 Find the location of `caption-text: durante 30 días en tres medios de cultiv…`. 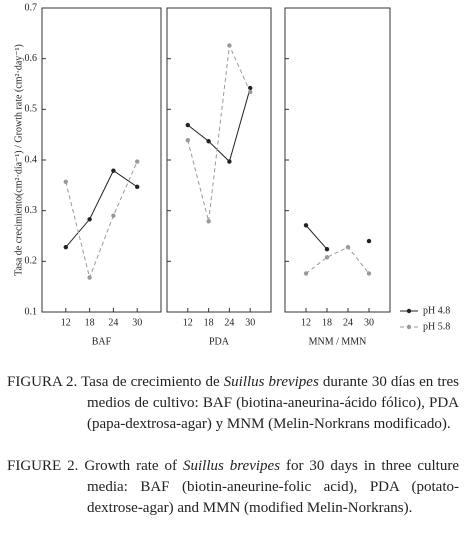

caption-text: durante 30 días en tres medios de cultiv… is located at coordinates (273, 403).